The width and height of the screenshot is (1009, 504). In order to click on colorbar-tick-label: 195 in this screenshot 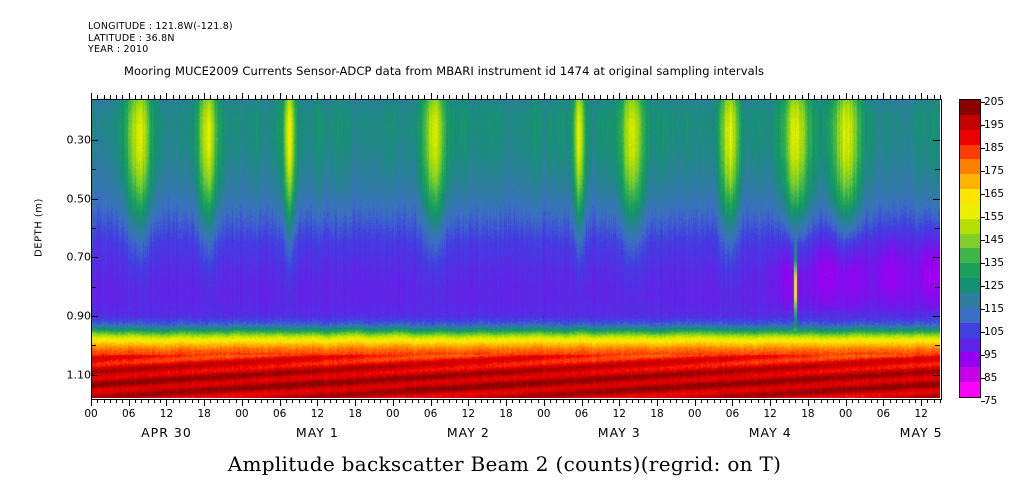, I will do `click(994, 125)`.